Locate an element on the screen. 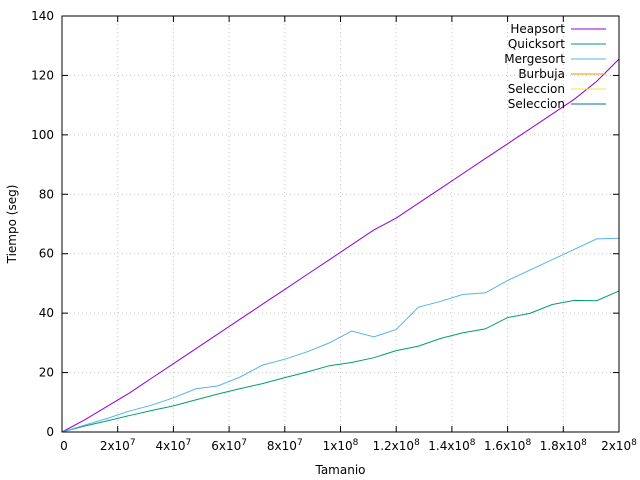  x-tick-label: 2x10⁷ is located at coordinates (118, 445).